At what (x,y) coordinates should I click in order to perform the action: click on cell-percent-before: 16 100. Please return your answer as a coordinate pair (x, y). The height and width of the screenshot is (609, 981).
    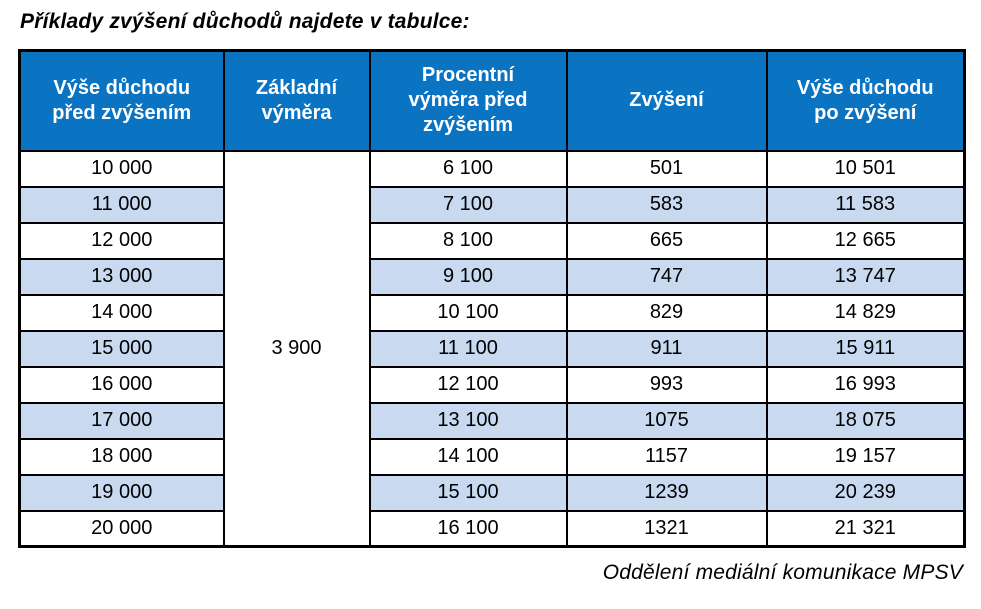
    Looking at the image, I should click on (468, 528).